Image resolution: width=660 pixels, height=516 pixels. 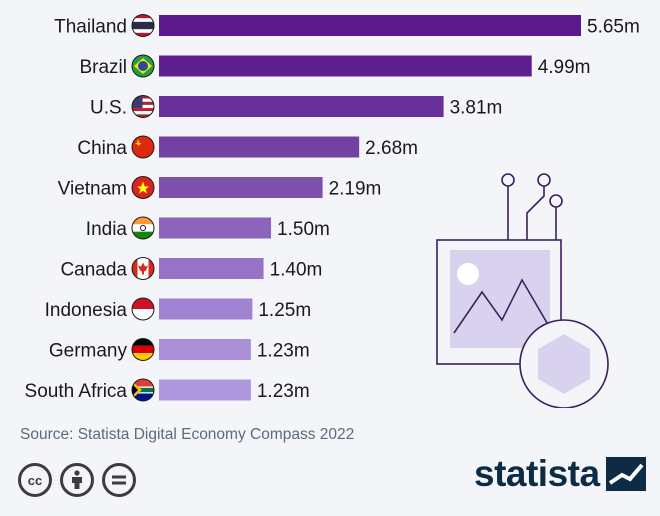 I want to click on statista-logo: statista, so click(x=560, y=473).